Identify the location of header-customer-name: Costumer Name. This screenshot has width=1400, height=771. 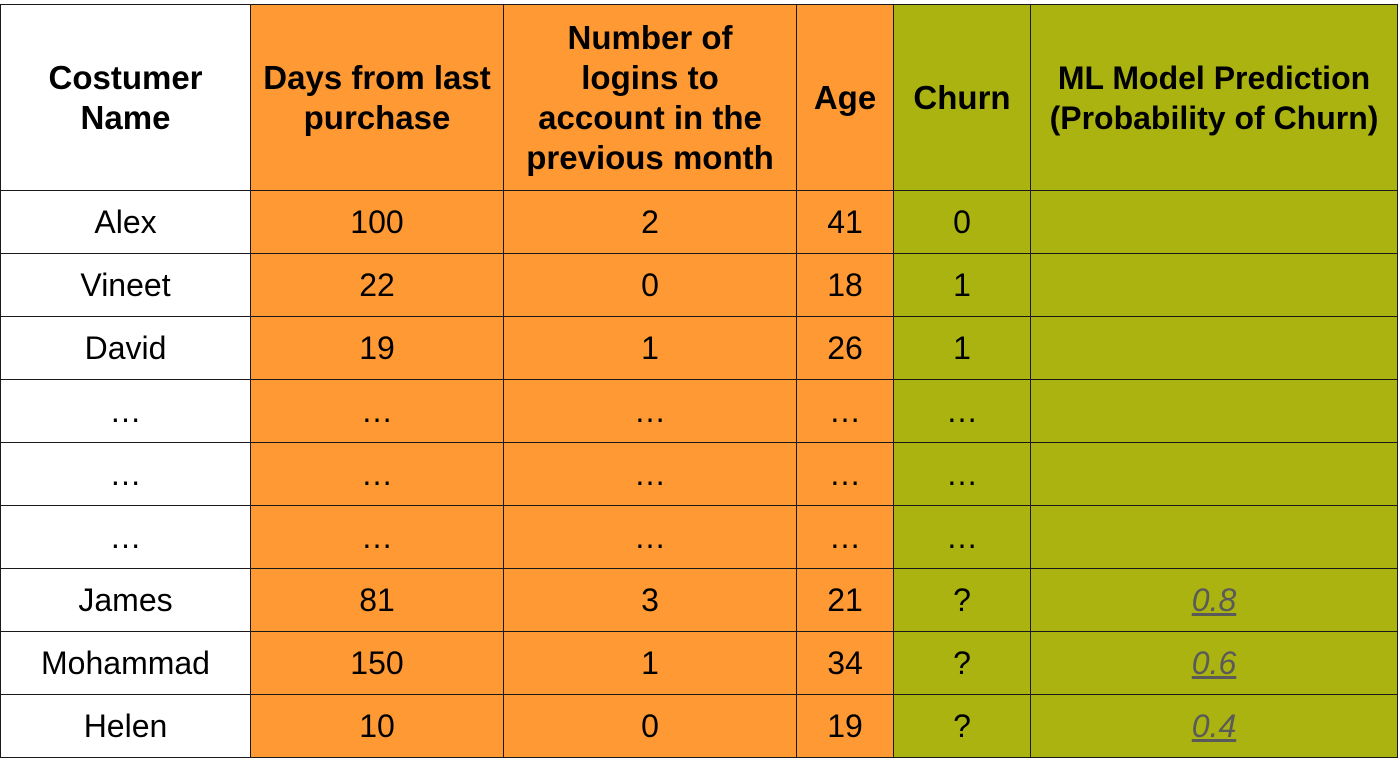
(125, 97).